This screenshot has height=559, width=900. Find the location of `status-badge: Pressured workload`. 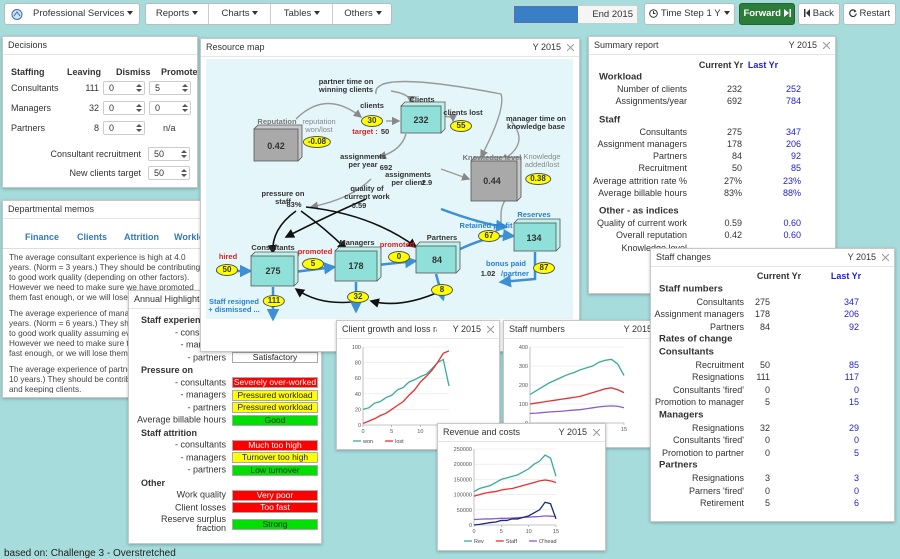

status-badge: Pressured workload is located at coordinates (275, 407).